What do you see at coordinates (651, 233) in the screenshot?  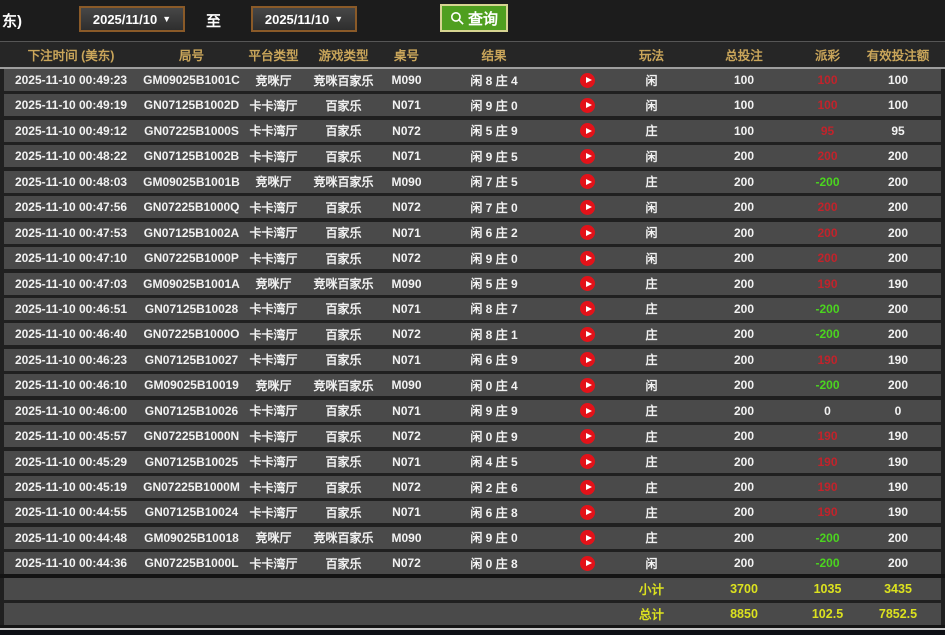 I see `play-type-cell: 闲` at bounding box center [651, 233].